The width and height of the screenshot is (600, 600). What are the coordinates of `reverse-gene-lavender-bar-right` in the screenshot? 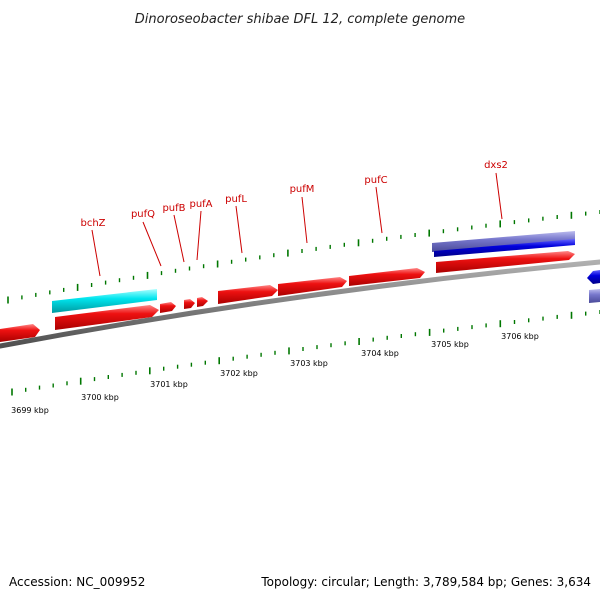 It's located at (594, 296).